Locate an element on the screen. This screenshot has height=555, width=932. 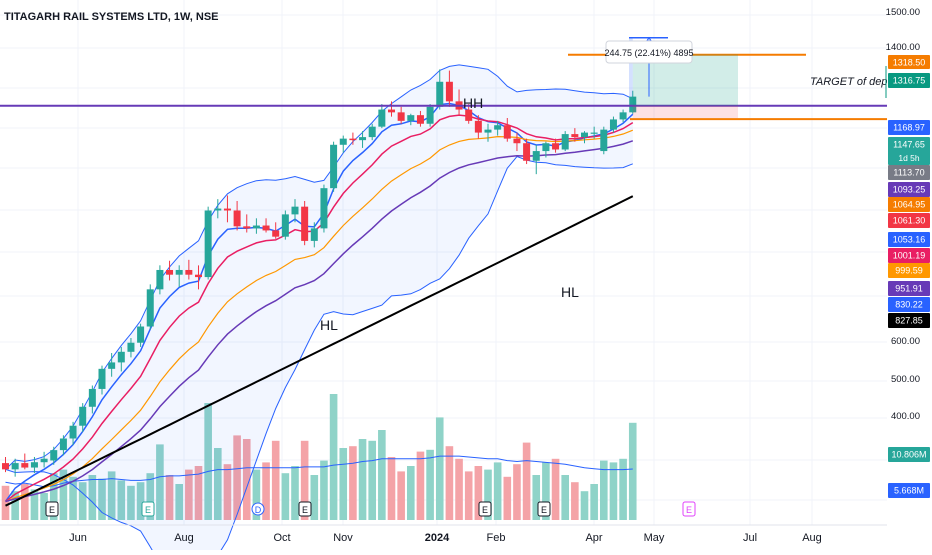
annotation-label: HH is located at coordinates (473, 103).